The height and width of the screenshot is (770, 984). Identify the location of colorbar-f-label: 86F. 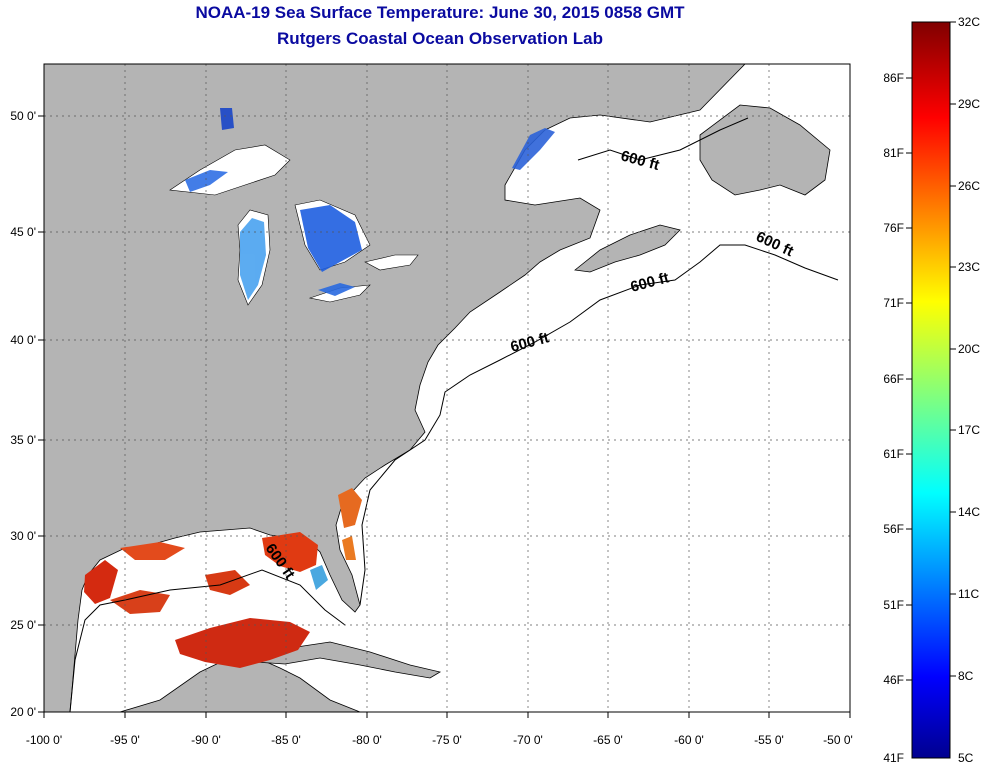
(893, 78).